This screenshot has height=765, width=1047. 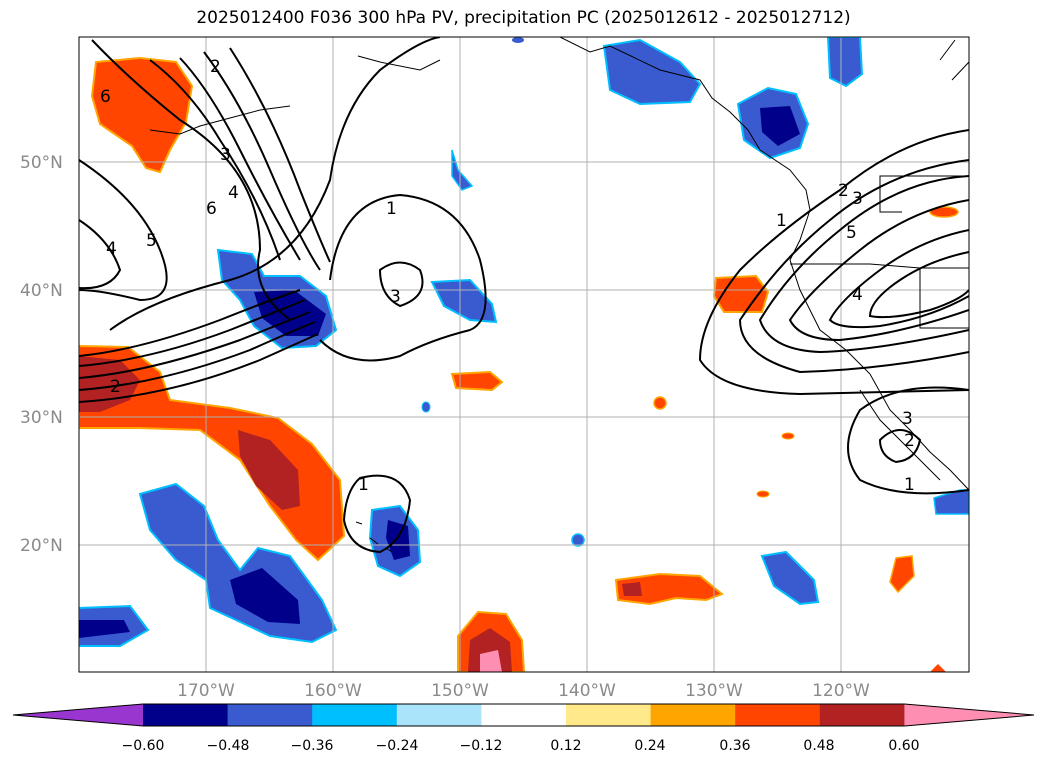 What do you see at coordinates (587, 691) in the screenshot?
I see `lon-label: 140°W` at bounding box center [587, 691].